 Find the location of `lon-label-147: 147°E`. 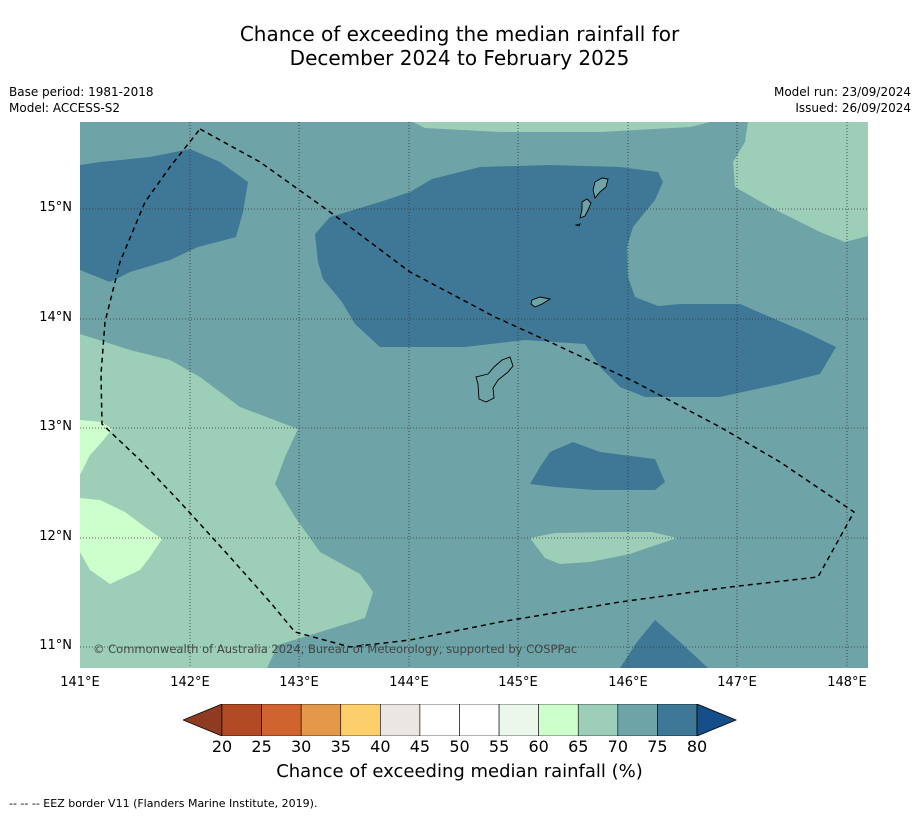

lon-label-147: 147°E is located at coordinates (737, 682).